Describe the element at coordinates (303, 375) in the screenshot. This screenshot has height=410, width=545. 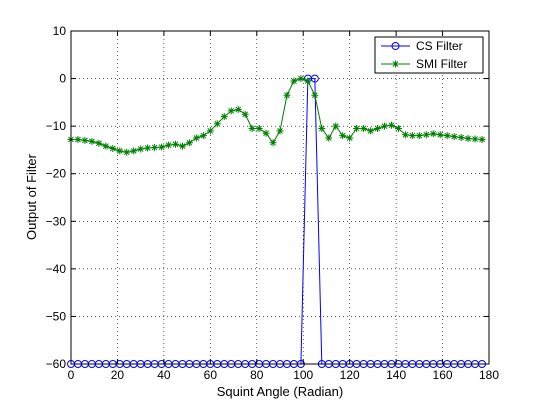
I see `x-tick-label: 100` at that location.